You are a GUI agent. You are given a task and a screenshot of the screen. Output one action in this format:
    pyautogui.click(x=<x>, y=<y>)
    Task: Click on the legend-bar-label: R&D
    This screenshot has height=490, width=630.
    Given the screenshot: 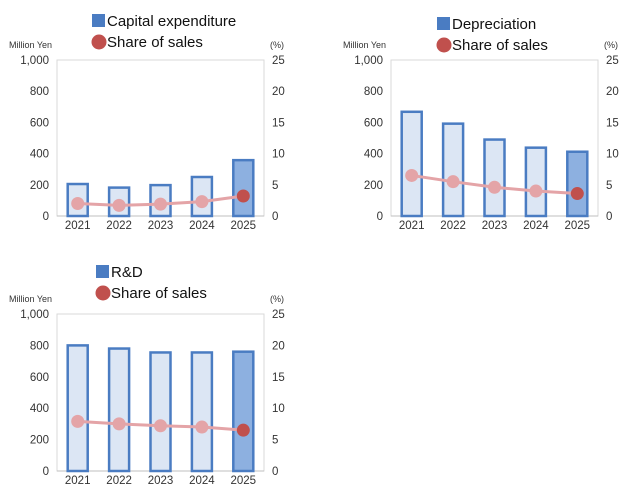 What is the action you would take?
    pyautogui.click(x=127, y=272)
    